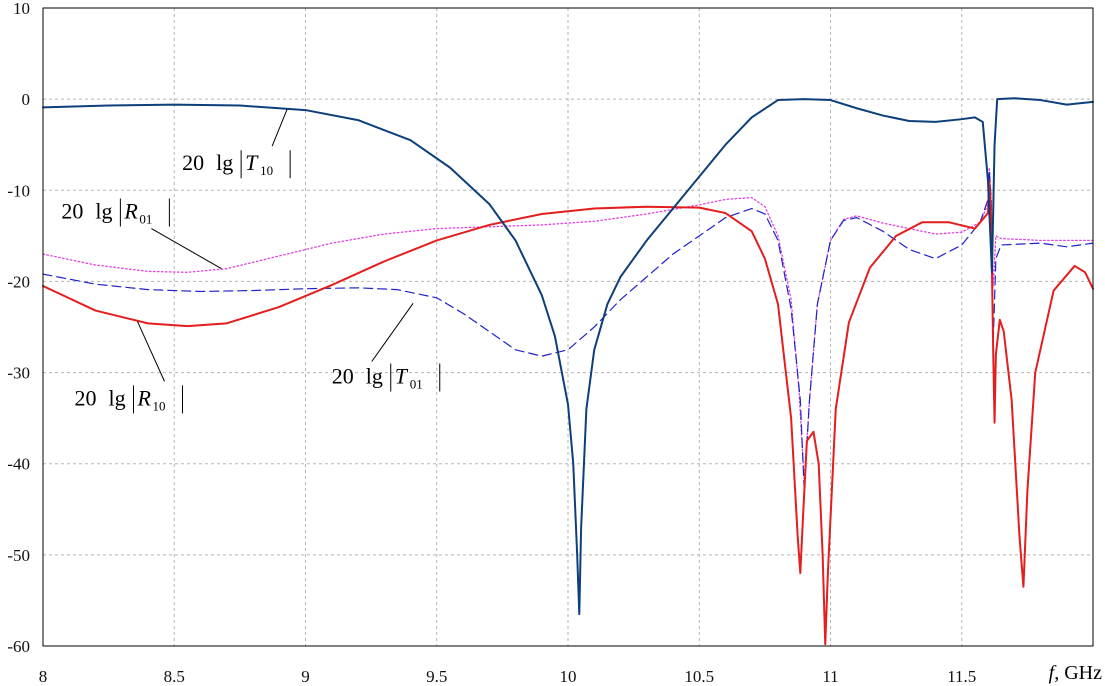 The width and height of the screenshot is (1105, 686). I want to click on y-tick-label: 0, so click(26, 99).